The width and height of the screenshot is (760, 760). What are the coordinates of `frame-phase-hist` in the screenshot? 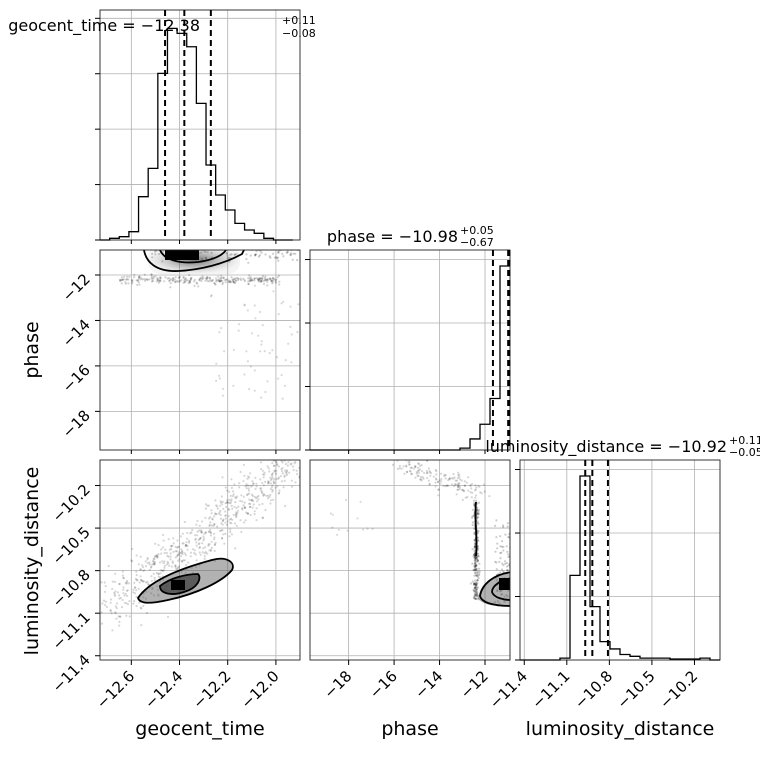 It's located at (410, 350).